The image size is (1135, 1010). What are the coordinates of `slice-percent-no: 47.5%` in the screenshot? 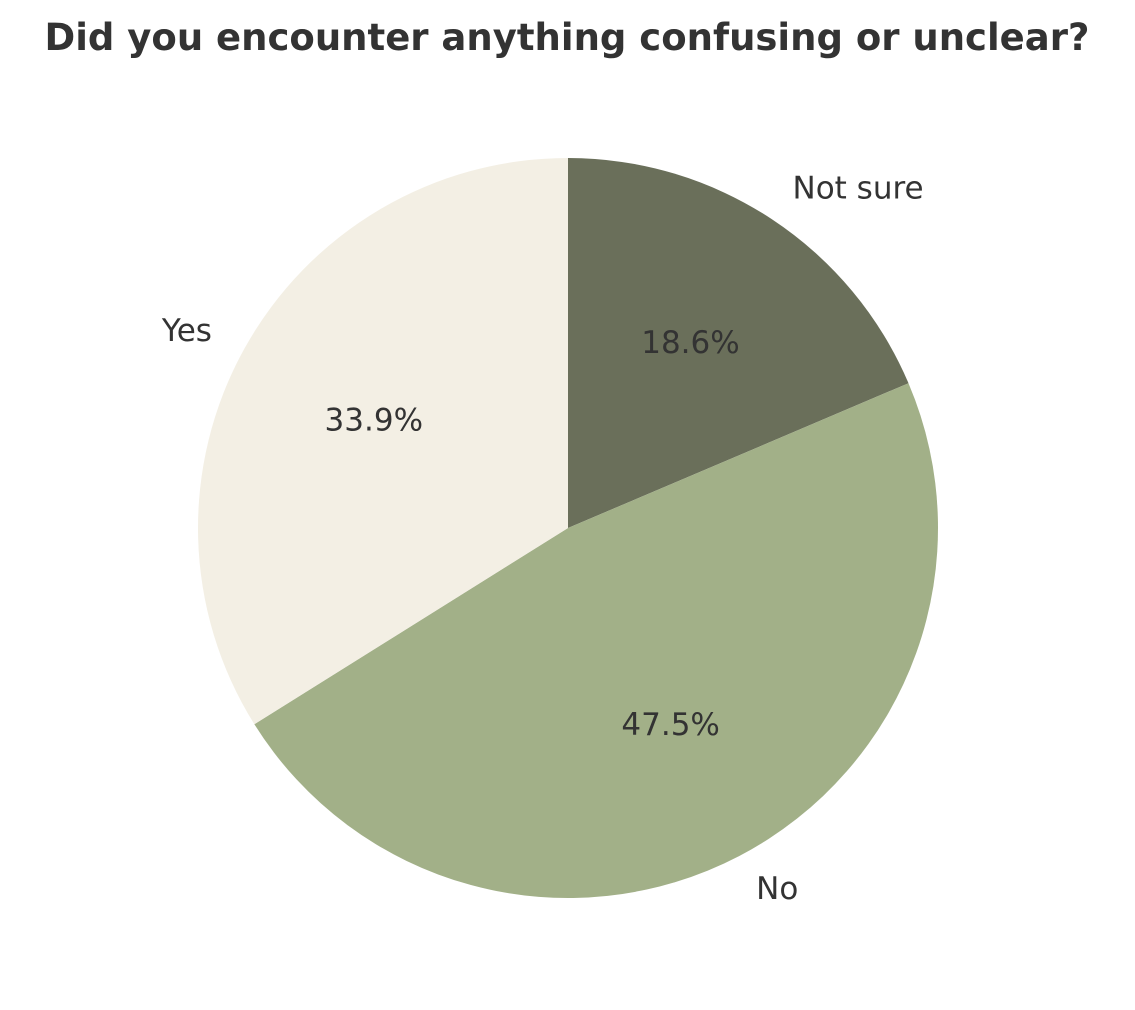 It's located at (670, 725).